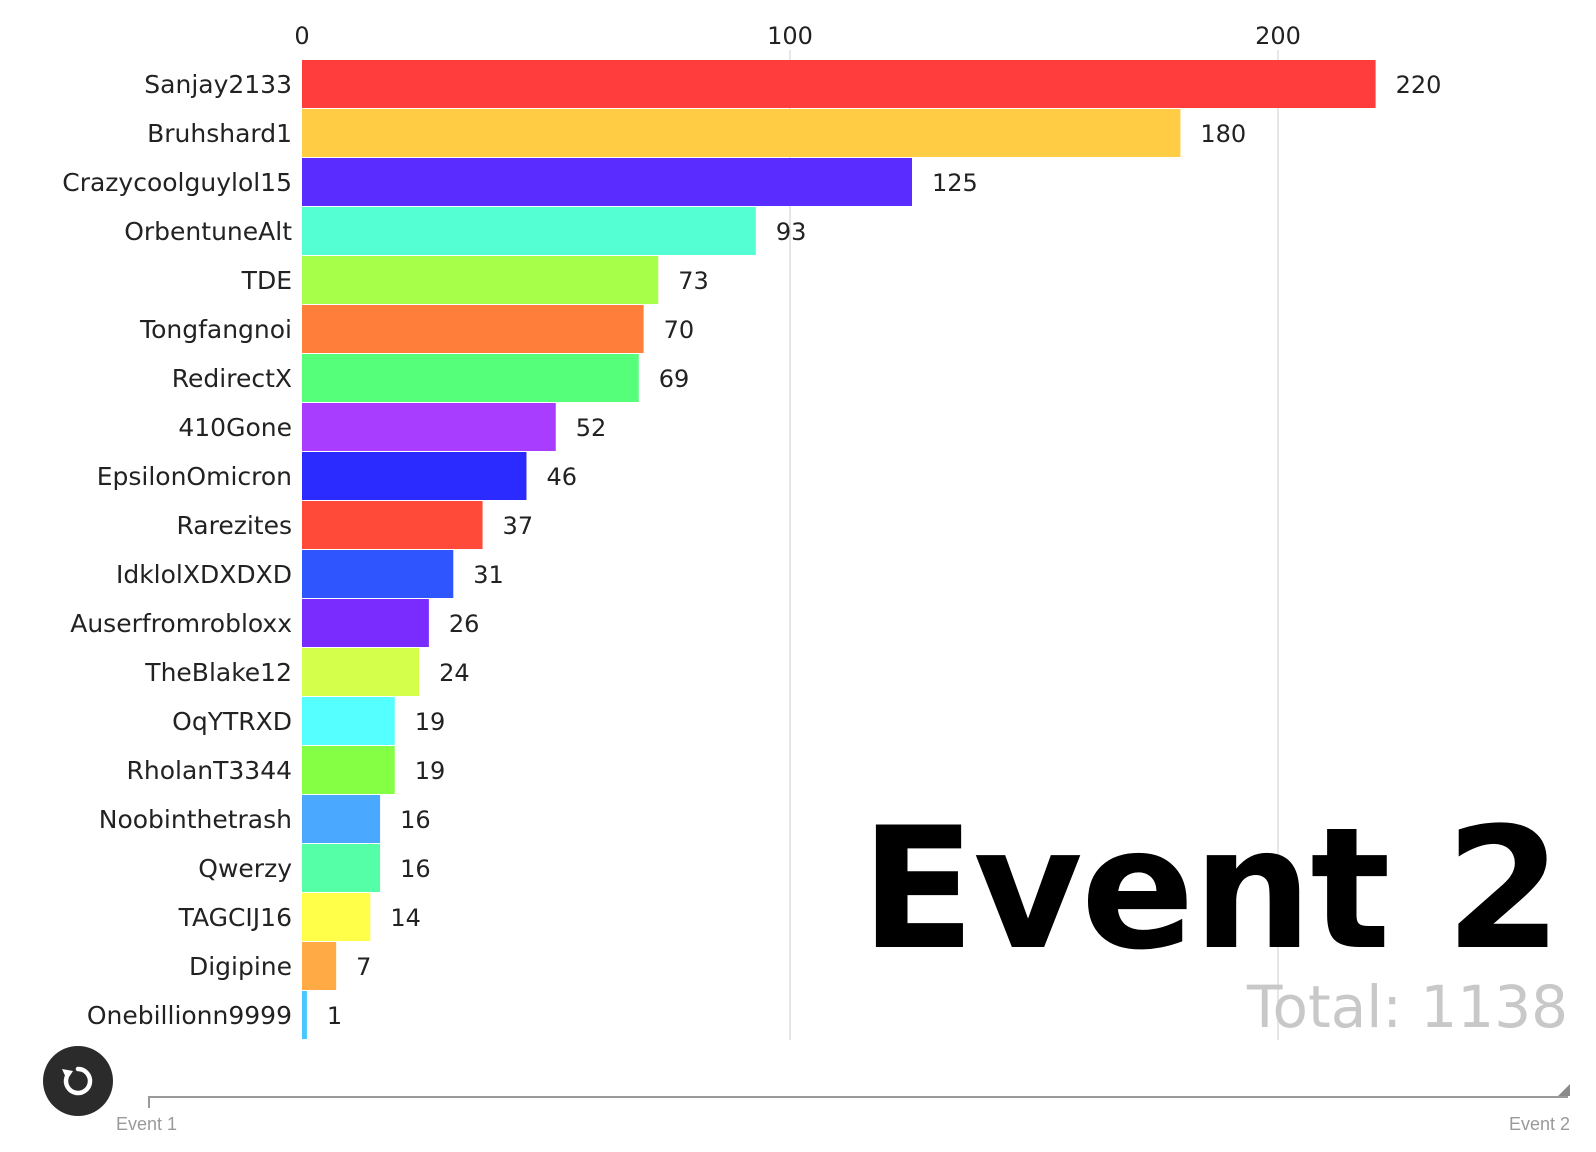 The height and width of the screenshot is (1152, 1596). I want to click on category-label: TDE, so click(266, 280).